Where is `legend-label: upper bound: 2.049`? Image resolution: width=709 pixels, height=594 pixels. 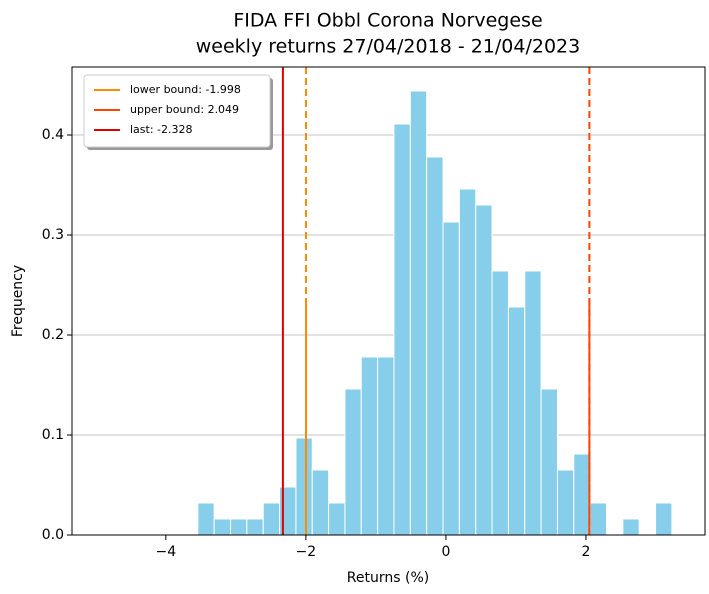
legend-label: upper bound: 2.049 is located at coordinates (184, 109).